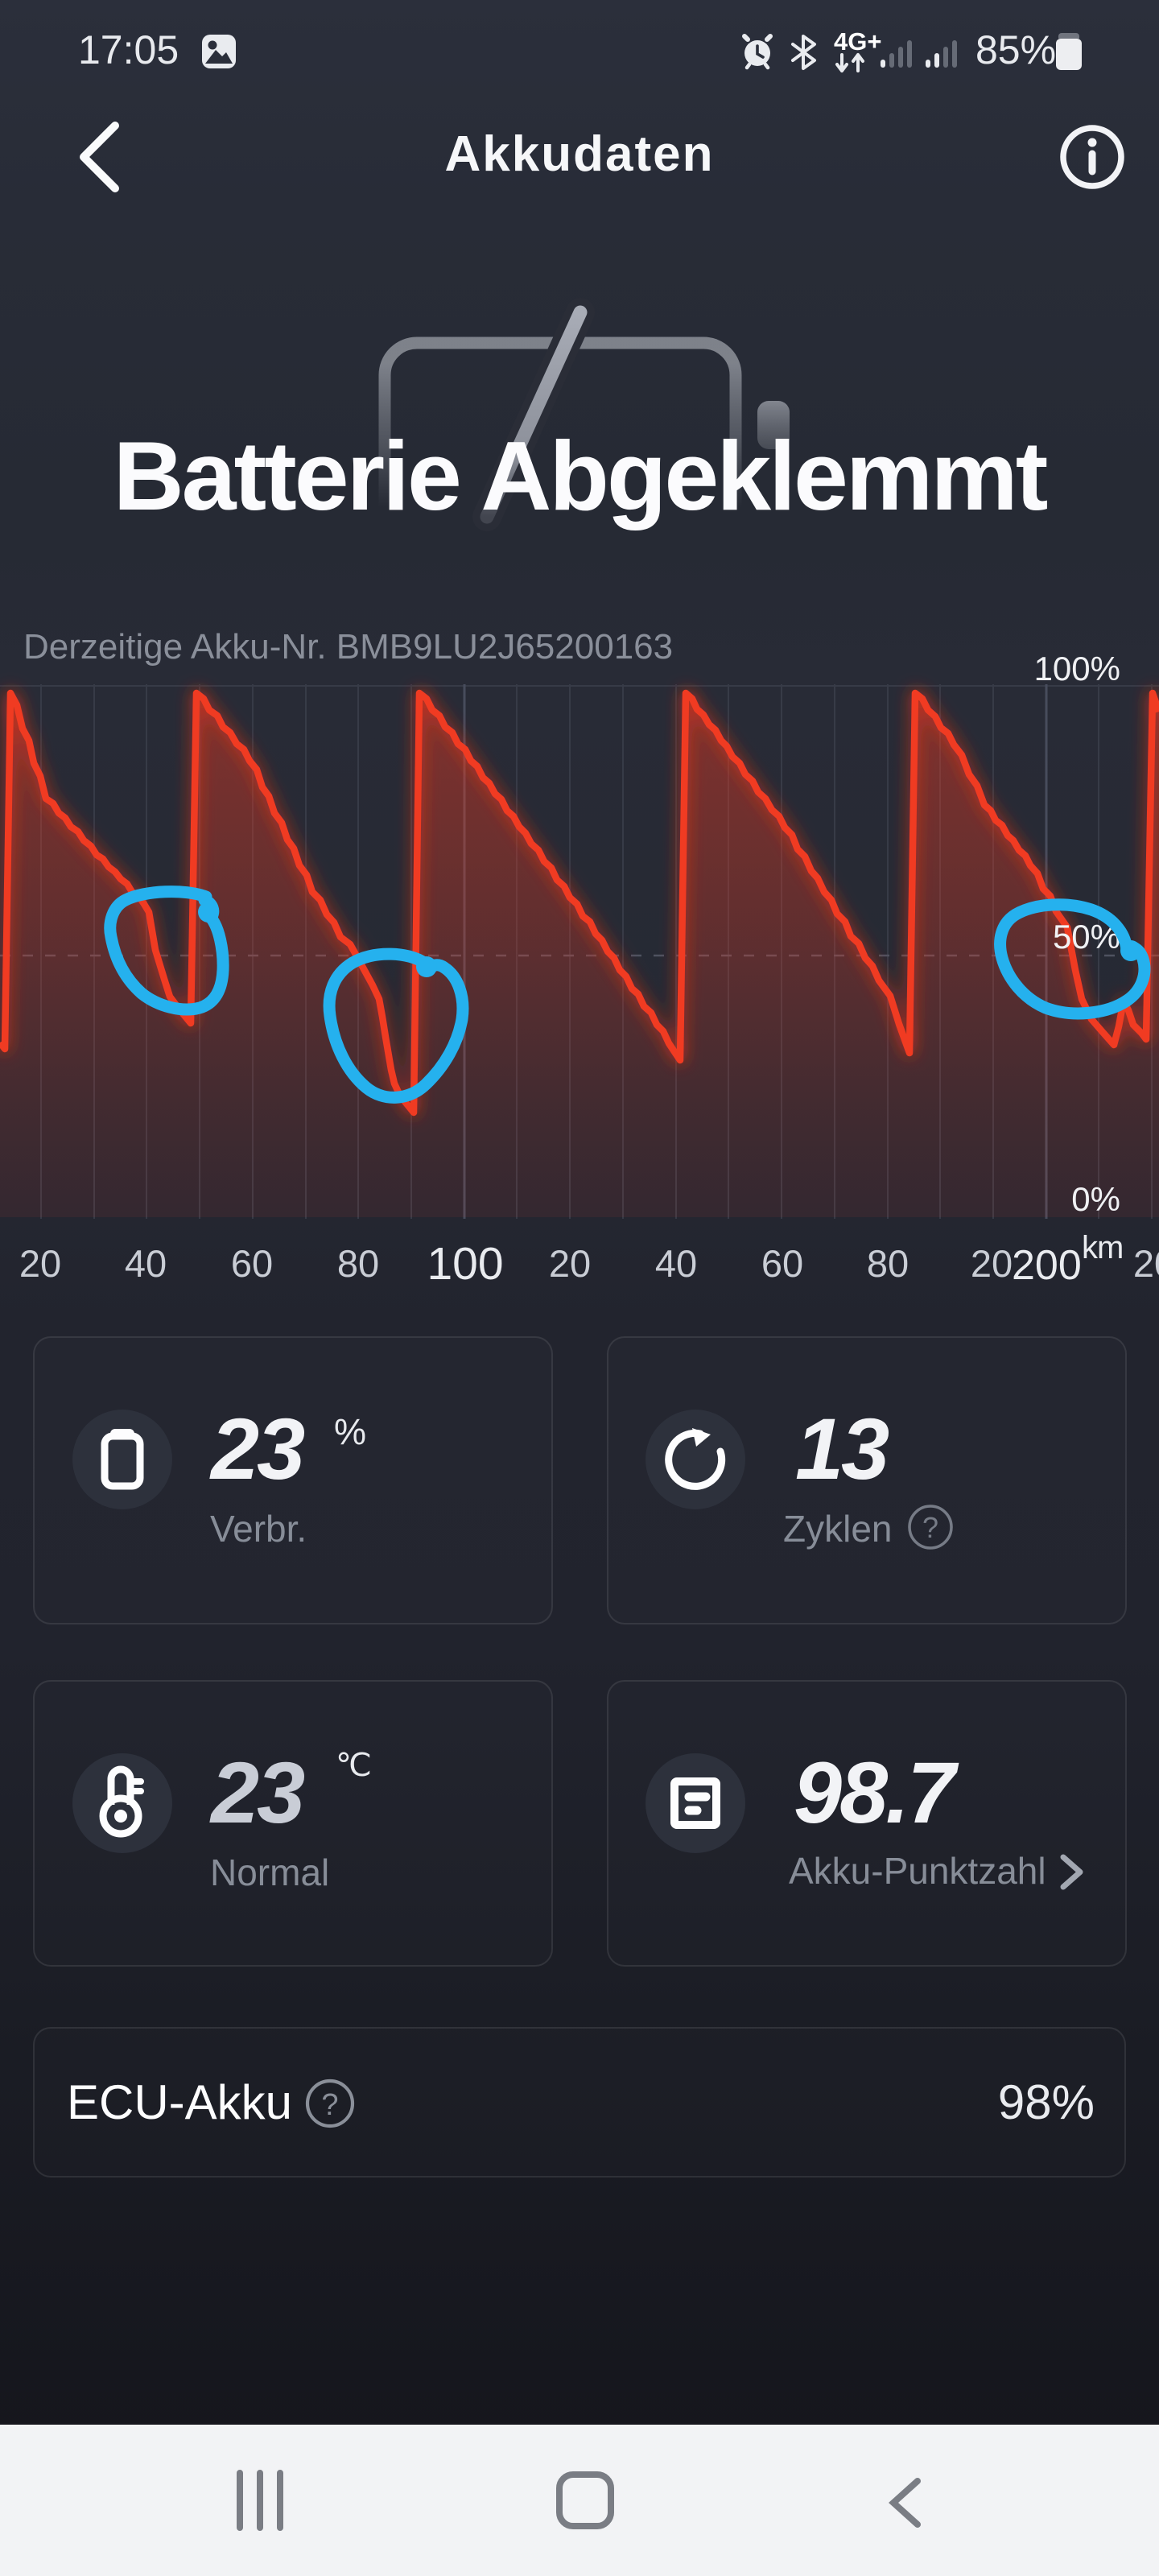 This screenshot has width=1159, height=2576. I want to click on svg-text: 100%, so click(1077, 668).